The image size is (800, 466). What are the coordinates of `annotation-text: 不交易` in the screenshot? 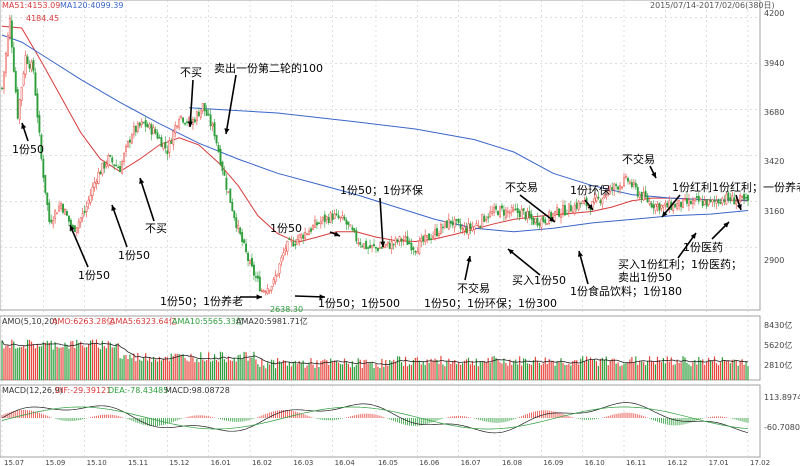 It's located at (473, 288).